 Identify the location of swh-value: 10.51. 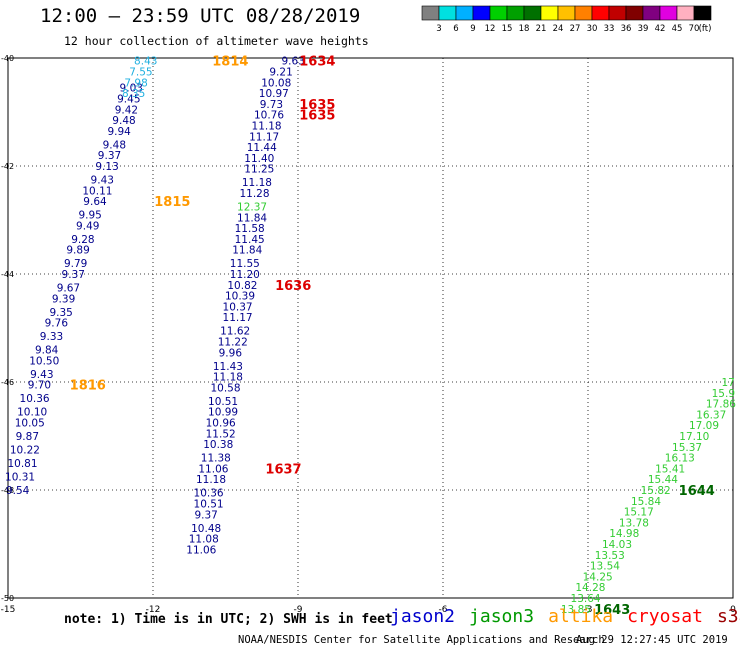
(223, 402).